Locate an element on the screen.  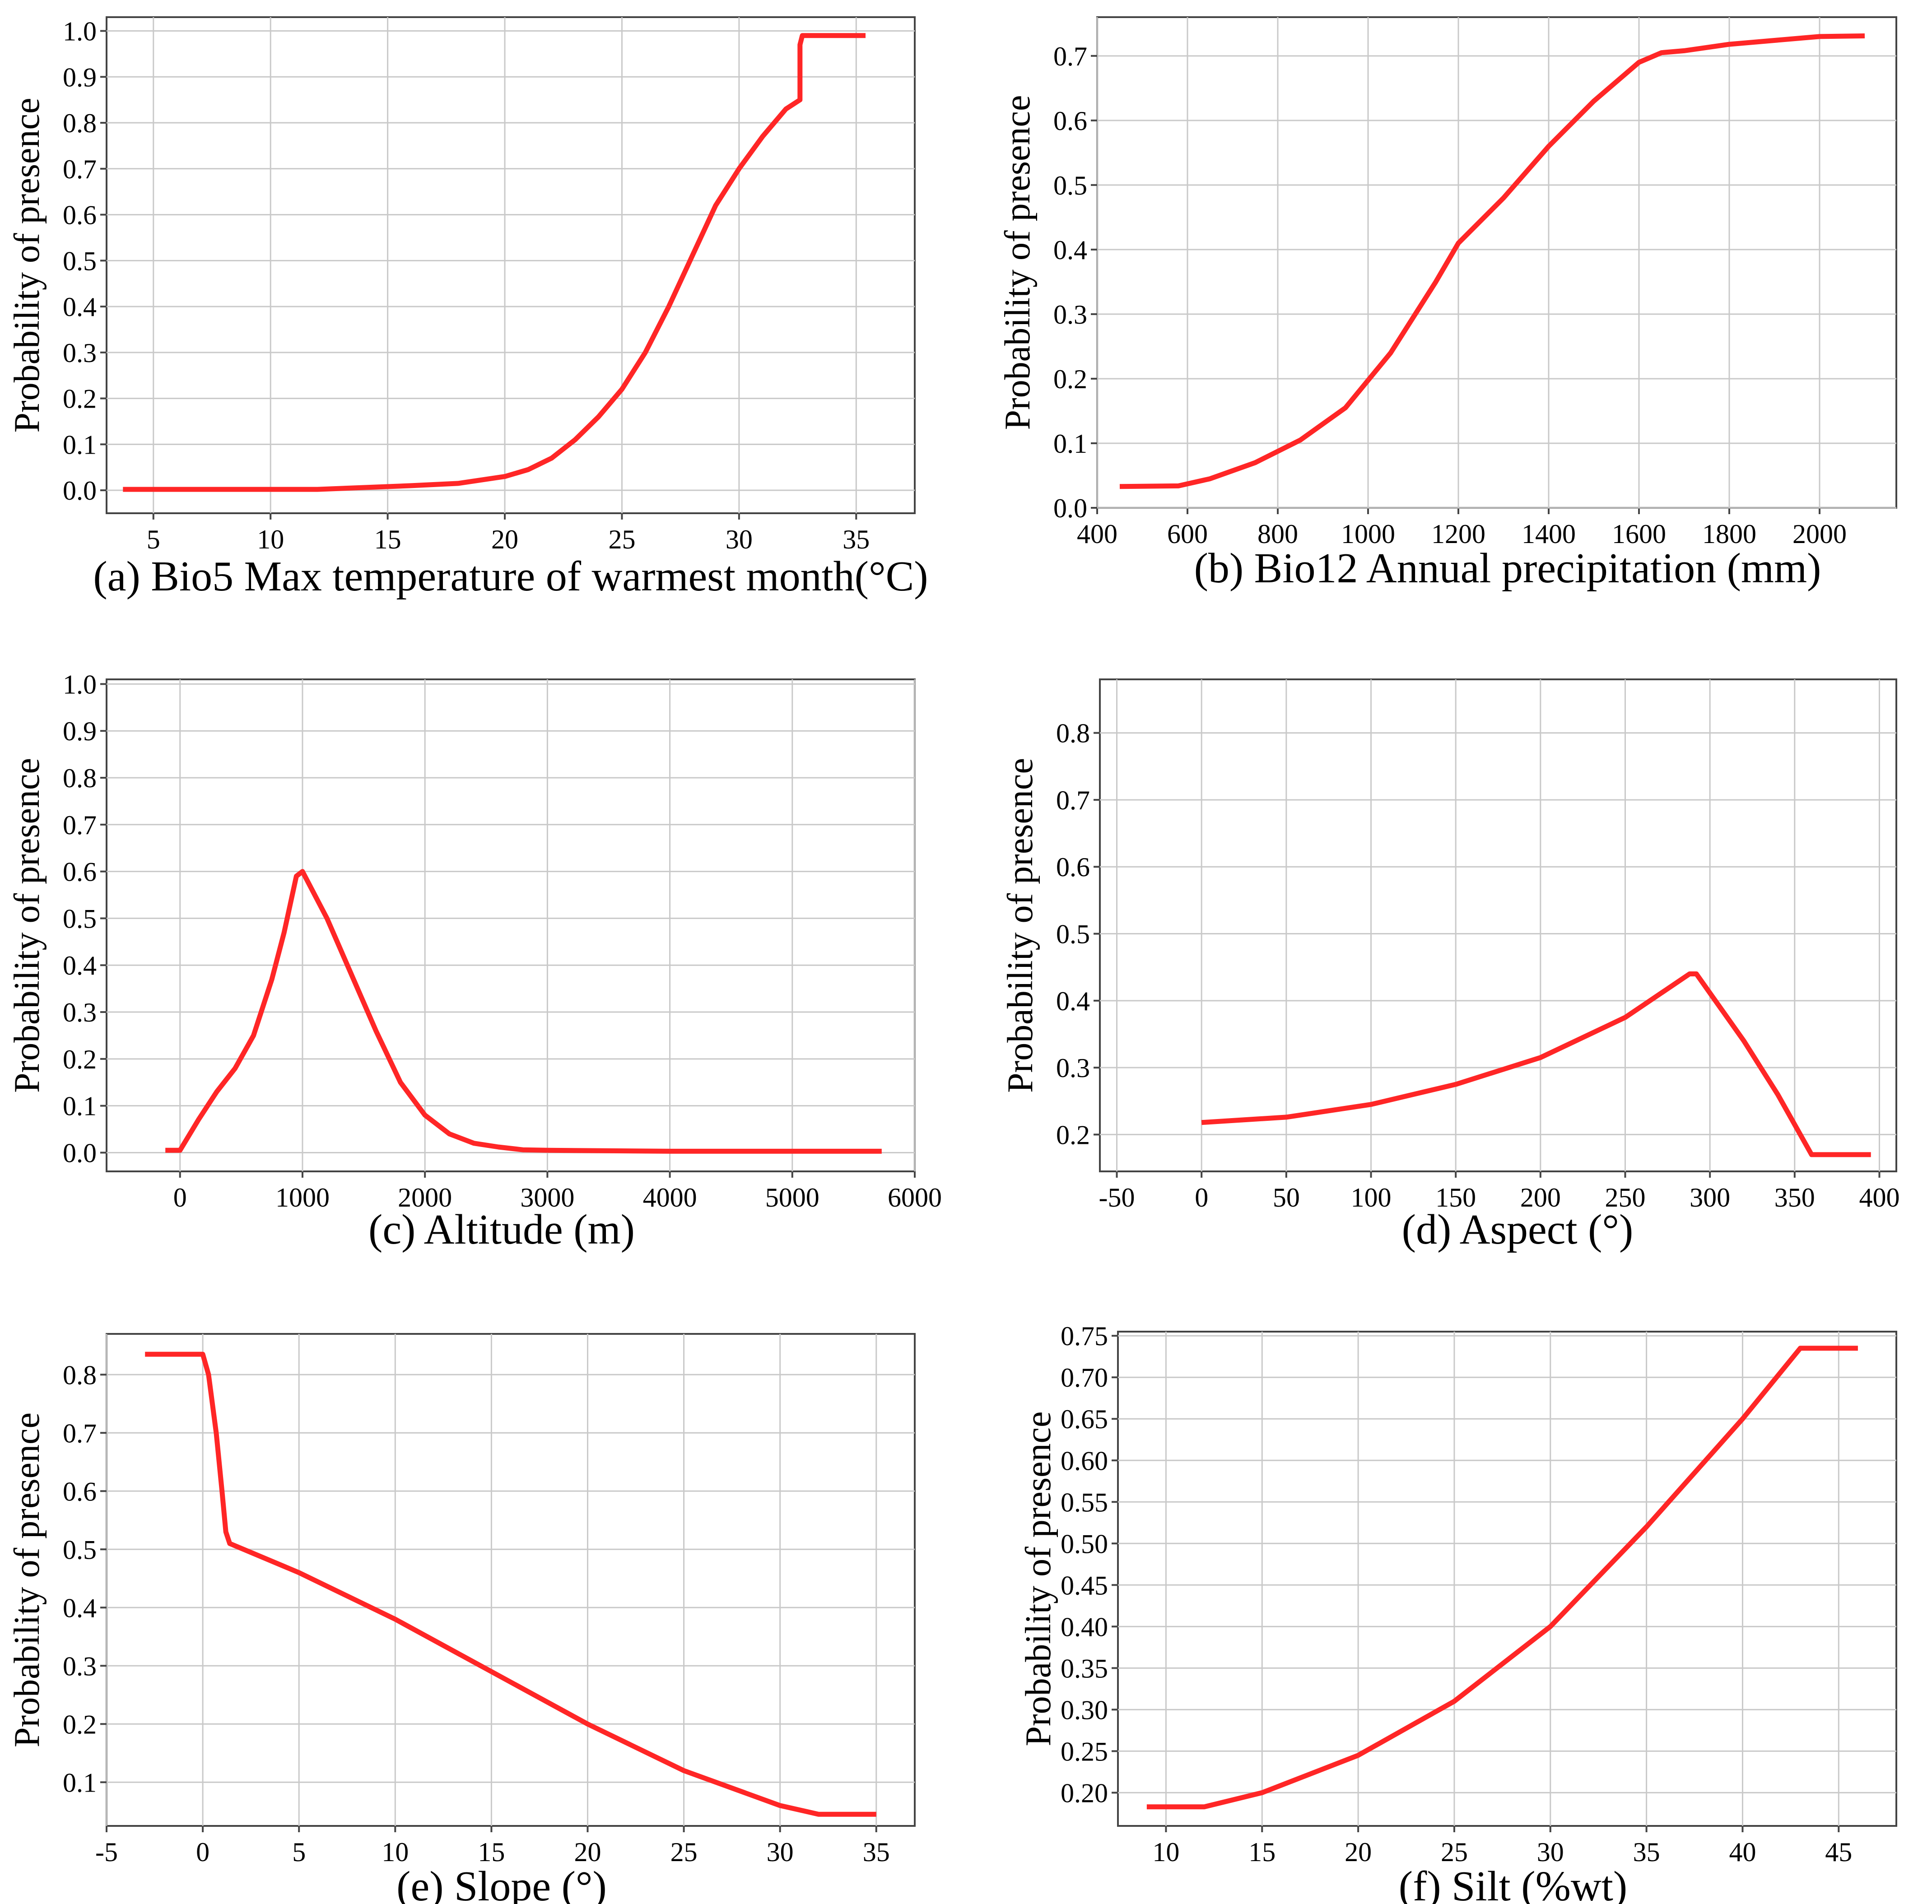
chart-3-caption: (d) Aspect (°) is located at coordinates (1518, 1229).